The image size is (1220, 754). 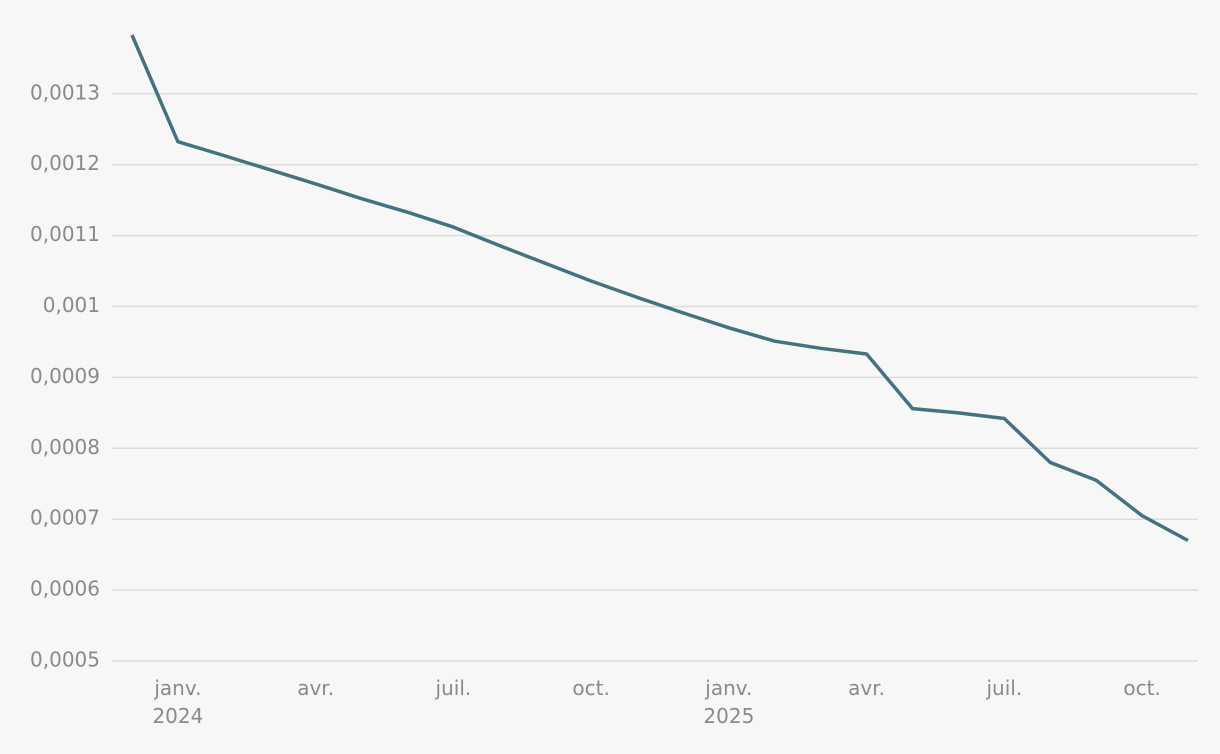 What do you see at coordinates (65, 376) in the screenshot?
I see `y-tick-label: 0,0009` at bounding box center [65, 376].